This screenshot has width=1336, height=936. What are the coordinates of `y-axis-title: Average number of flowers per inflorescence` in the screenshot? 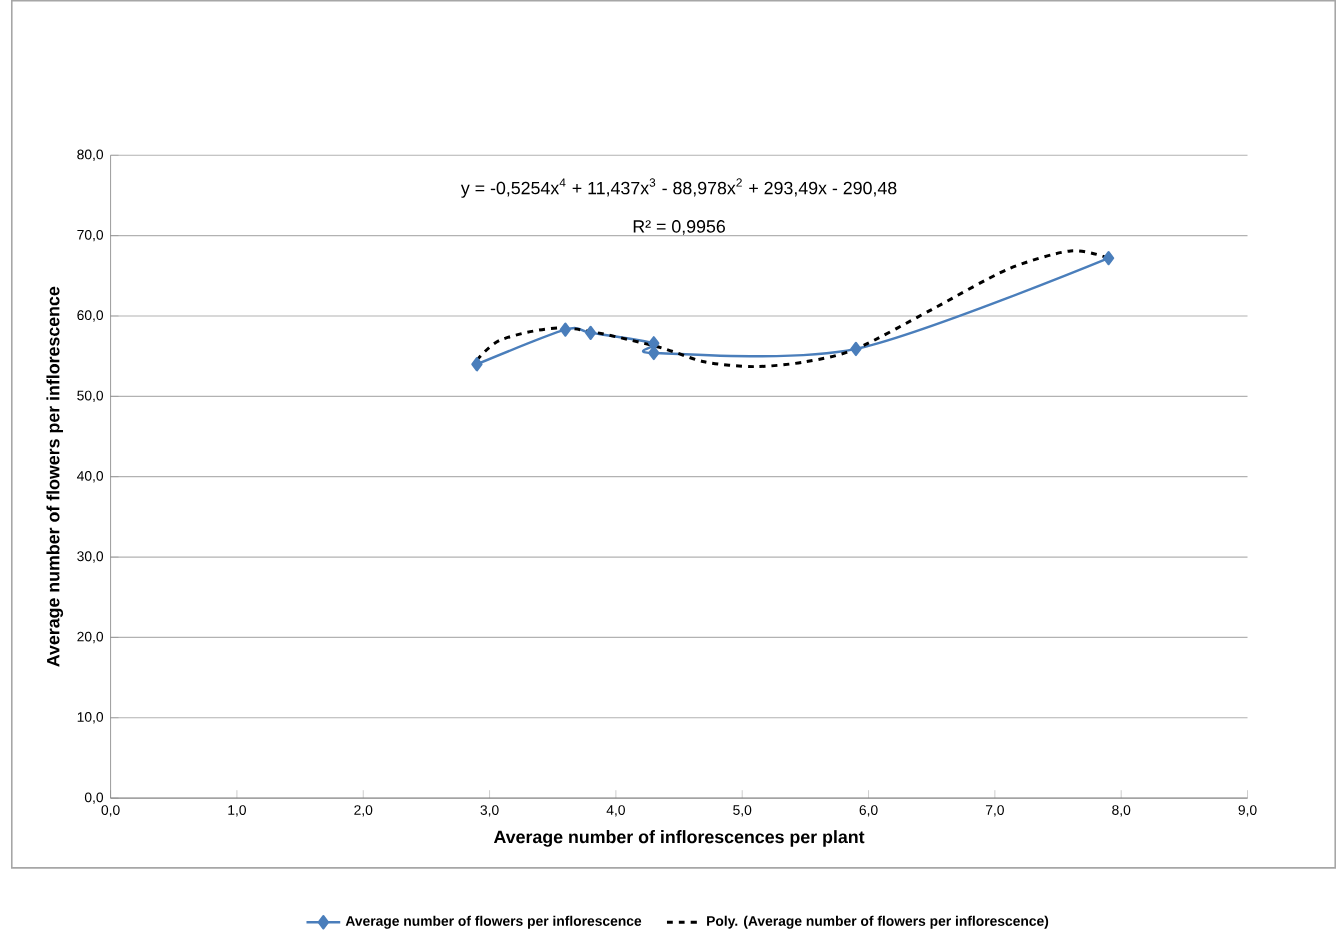 It's located at (55, 476).